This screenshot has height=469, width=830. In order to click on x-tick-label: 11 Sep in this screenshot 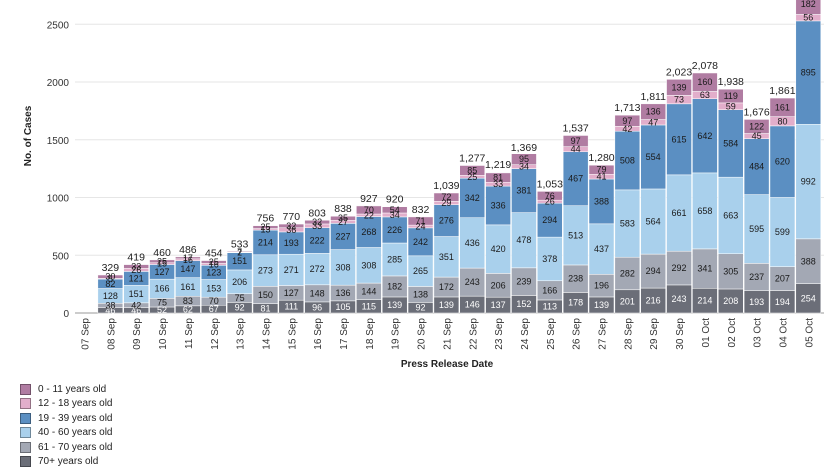, I will do `click(189, 333)`.